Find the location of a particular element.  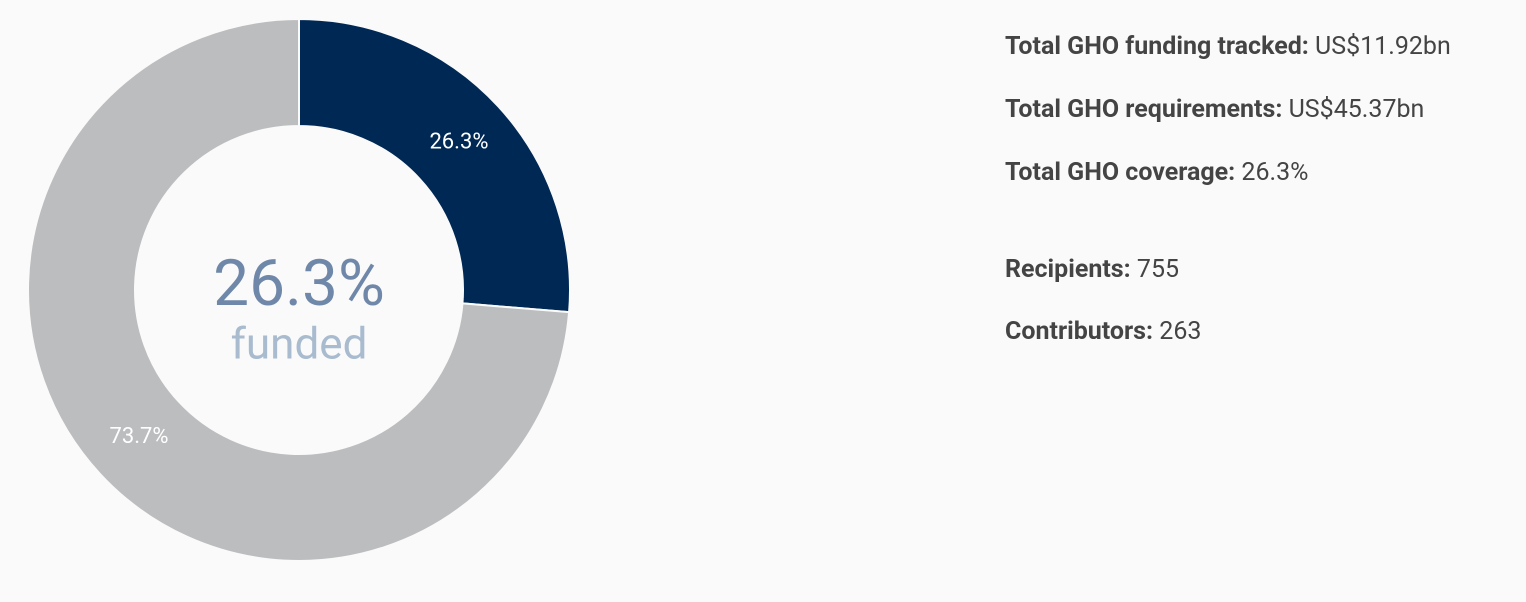

center-label: 26.3% is located at coordinates (299, 283).